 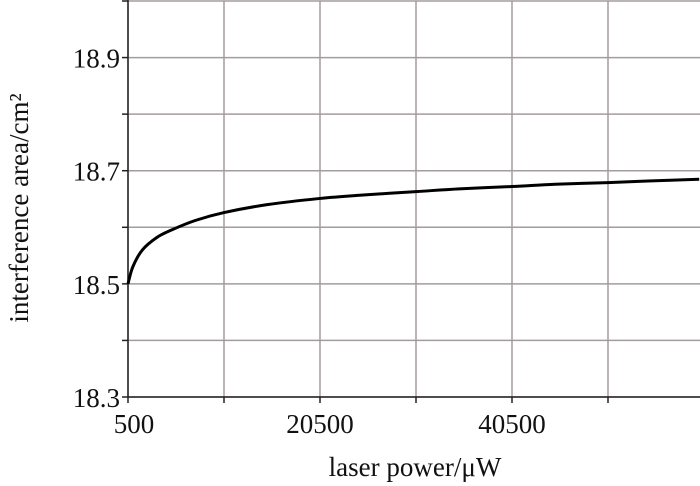 I want to click on y-tick-label: 18.5, so click(x=96, y=285).